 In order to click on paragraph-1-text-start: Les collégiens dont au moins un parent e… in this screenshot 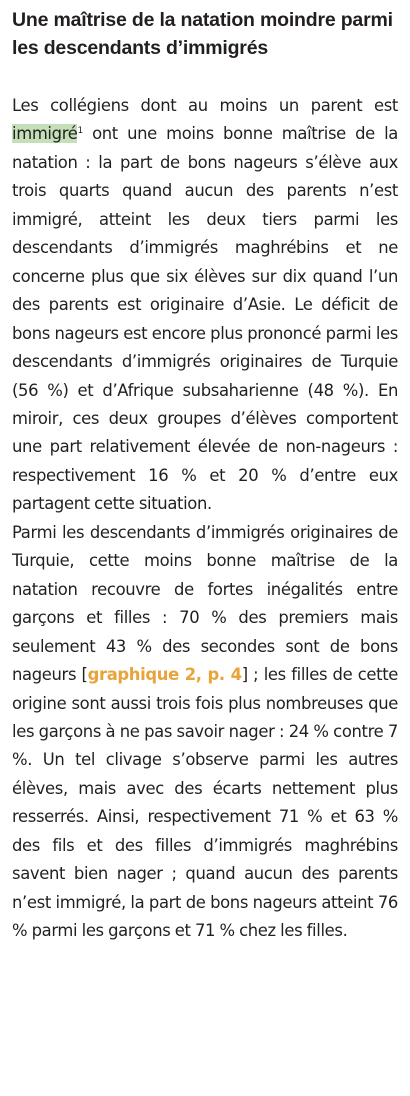, I will do `click(205, 105)`.